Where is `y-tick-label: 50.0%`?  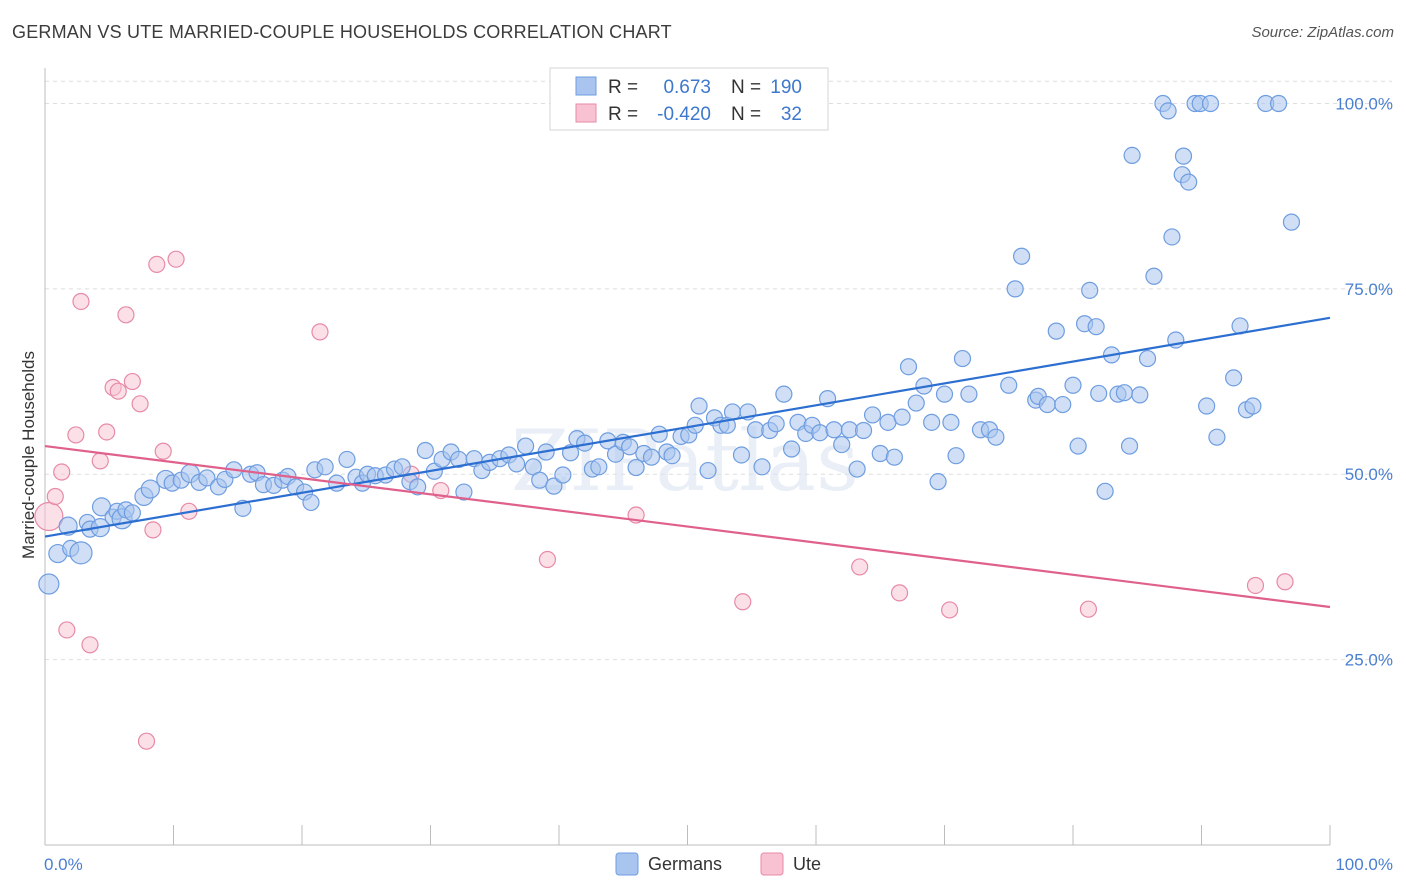
y-tick-label: 50.0% is located at coordinates (1369, 474).